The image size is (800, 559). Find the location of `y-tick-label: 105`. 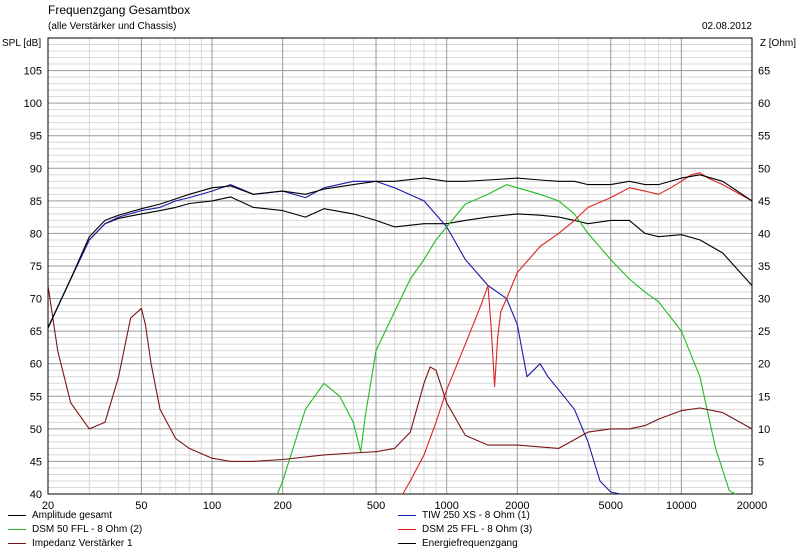

y-tick-label: 105 is located at coordinates (33, 72).